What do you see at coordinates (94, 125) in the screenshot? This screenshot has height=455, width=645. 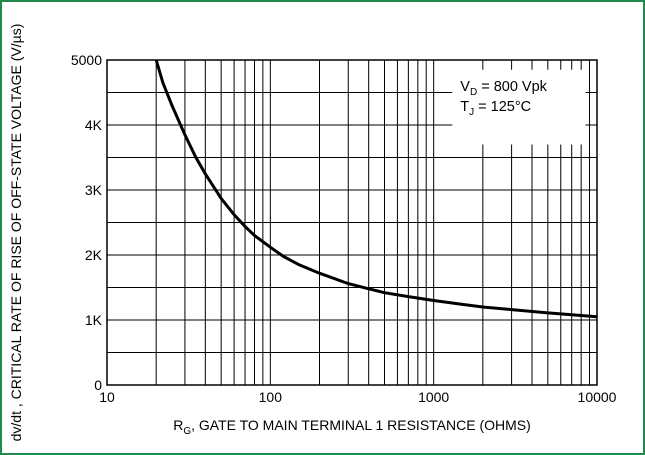 I see `y-tick-label: 4K` at bounding box center [94, 125].